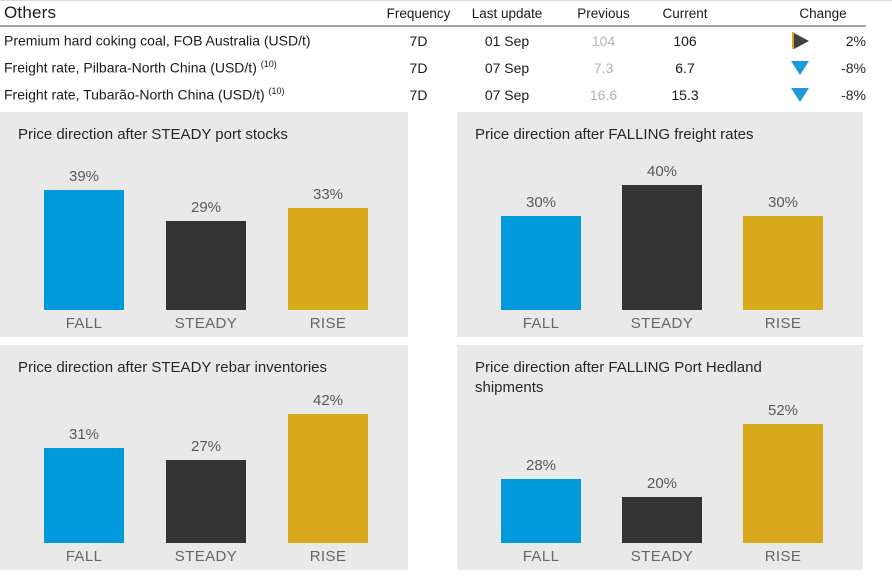  I want to click on bar-value-label: 27%, so click(206, 446).